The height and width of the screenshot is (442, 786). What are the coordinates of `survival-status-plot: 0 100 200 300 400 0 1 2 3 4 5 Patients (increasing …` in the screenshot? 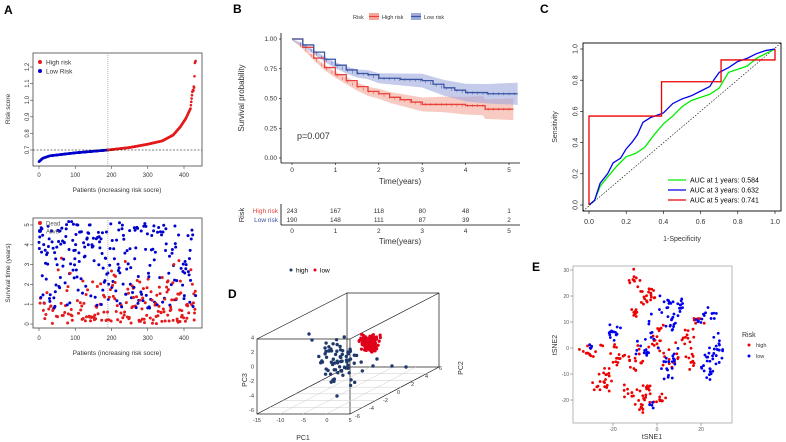 It's located at (104, 287).